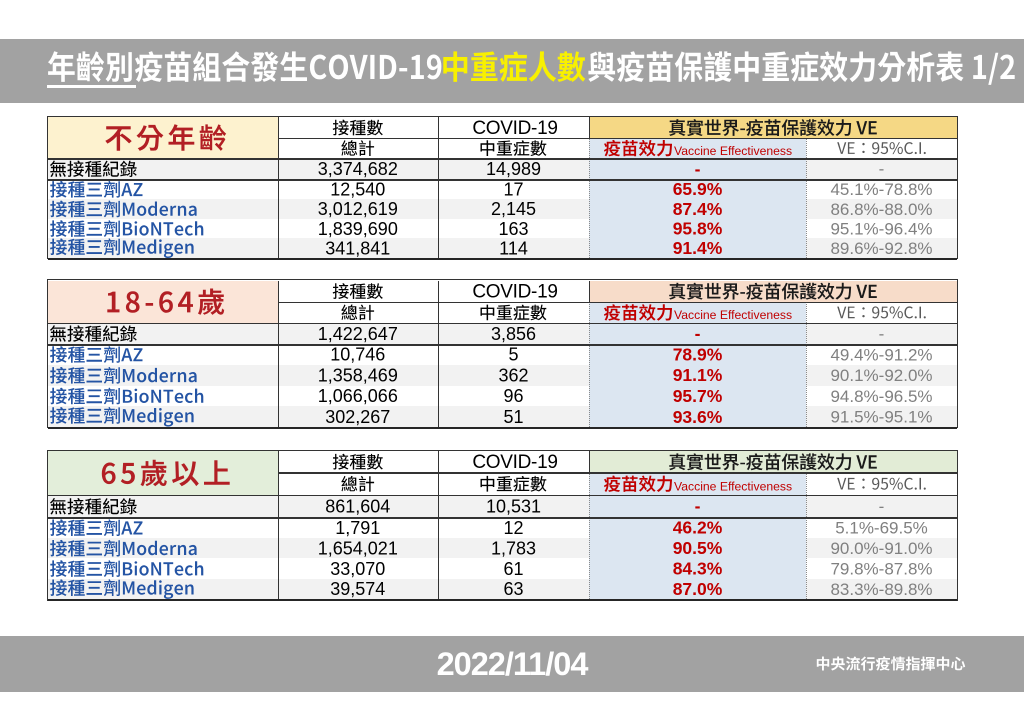  Describe the element at coordinates (881, 209) in the screenshot. I see `svg-text: 86.8%-88.0%` at that location.